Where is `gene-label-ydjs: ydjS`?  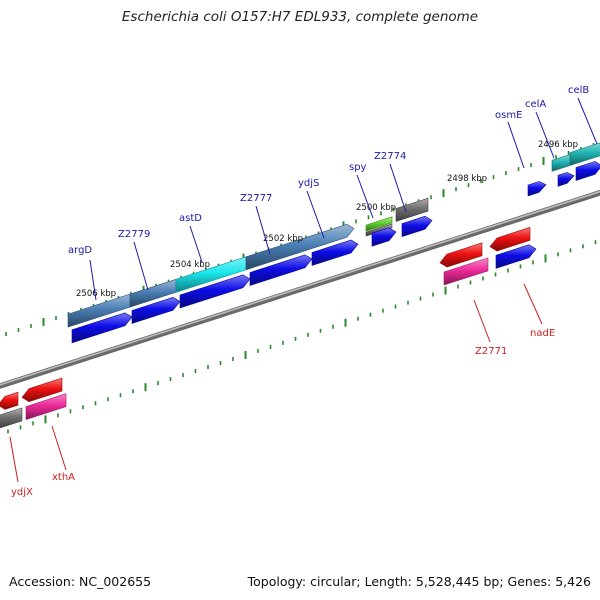
gene-label-ydjs: ydjS is located at coordinates (308, 183).